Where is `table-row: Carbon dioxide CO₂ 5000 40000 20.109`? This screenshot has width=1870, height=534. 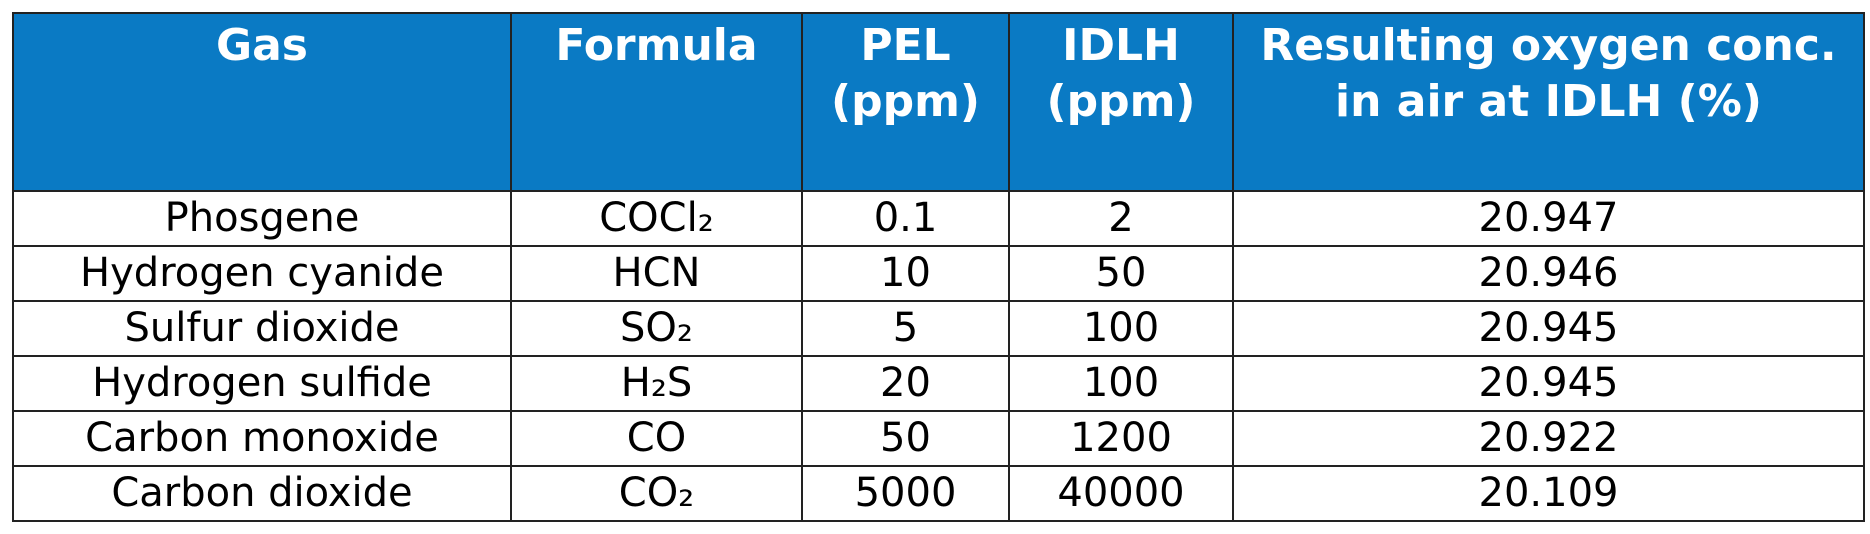
table-row: Carbon dioxide CO₂ 5000 40000 20.109 is located at coordinates (938, 493).